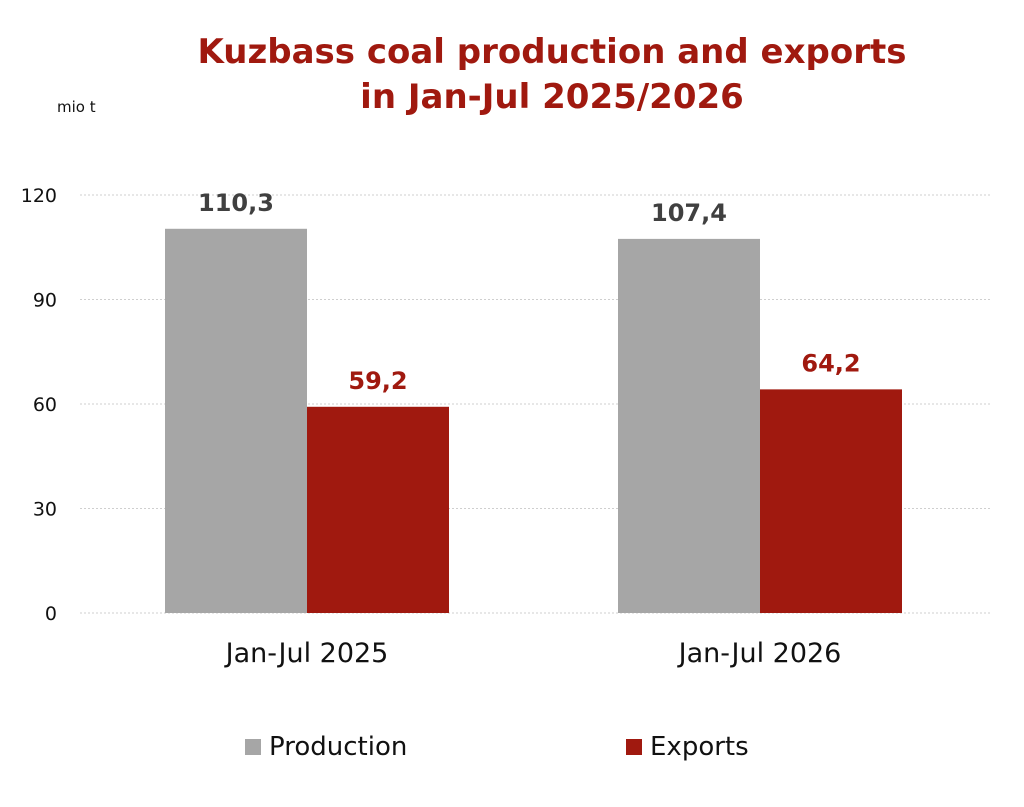  What do you see at coordinates (253, 747) in the screenshot?
I see `legend-swatch-production` at bounding box center [253, 747].